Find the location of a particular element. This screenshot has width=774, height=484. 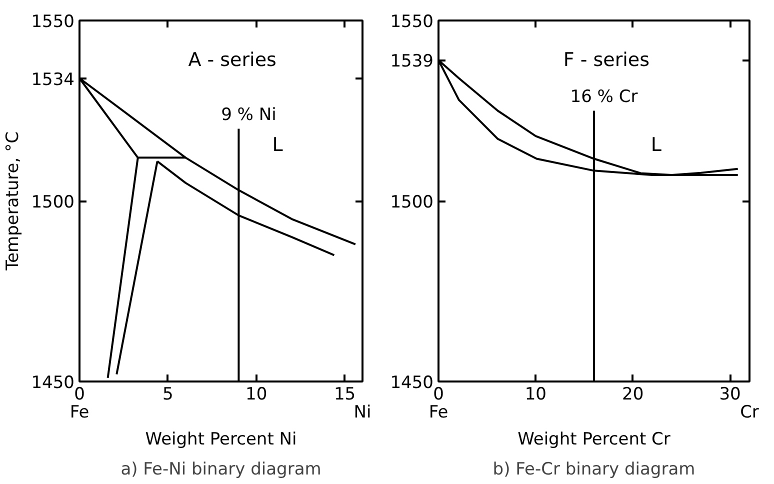

series-label: 16 % Cr is located at coordinates (604, 96).